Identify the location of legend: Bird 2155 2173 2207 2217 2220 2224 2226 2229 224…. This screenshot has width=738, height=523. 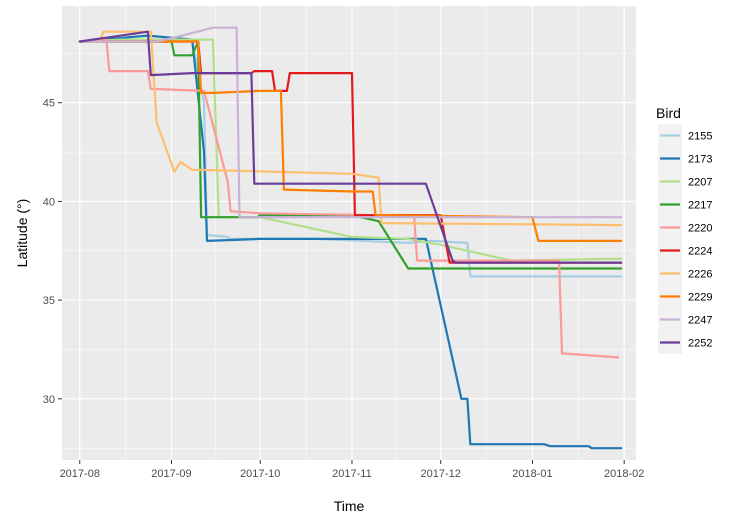
(684, 229).